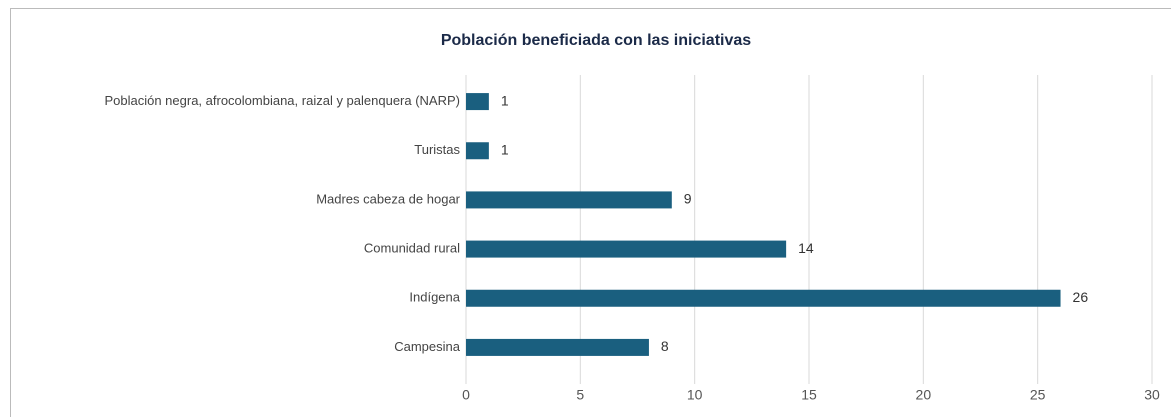 This screenshot has height=417, width=1171. What do you see at coordinates (437, 149) in the screenshot?
I see `y-tick-label: Turistas` at bounding box center [437, 149].